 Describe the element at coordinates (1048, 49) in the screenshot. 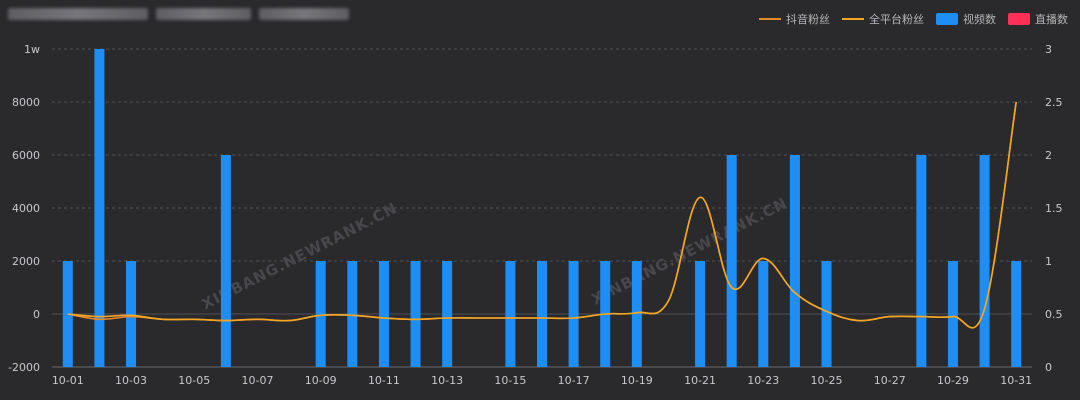

I see `right-axis-tick-label: 3` at that location.